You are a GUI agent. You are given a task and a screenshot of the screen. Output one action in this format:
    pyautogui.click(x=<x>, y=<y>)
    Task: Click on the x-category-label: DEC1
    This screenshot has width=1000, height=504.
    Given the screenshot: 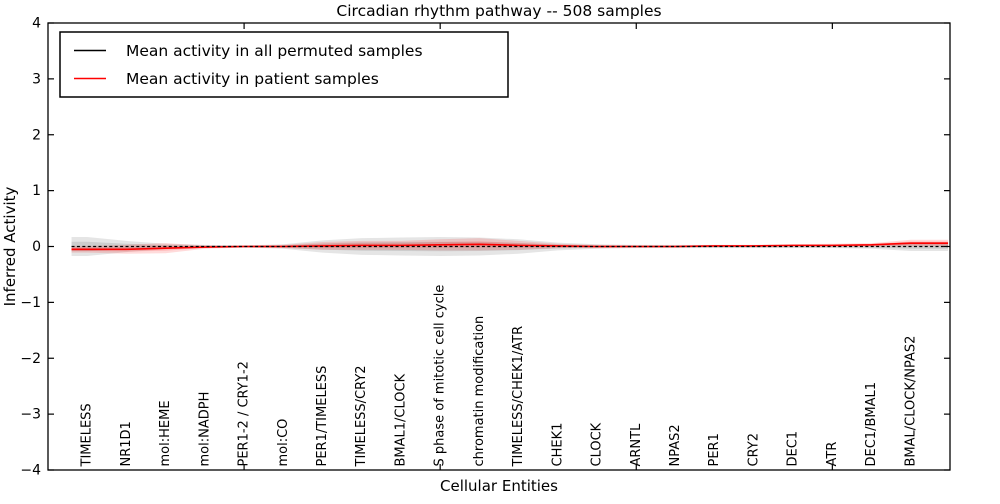 What is the action you would take?
    pyautogui.click(x=793, y=449)
    